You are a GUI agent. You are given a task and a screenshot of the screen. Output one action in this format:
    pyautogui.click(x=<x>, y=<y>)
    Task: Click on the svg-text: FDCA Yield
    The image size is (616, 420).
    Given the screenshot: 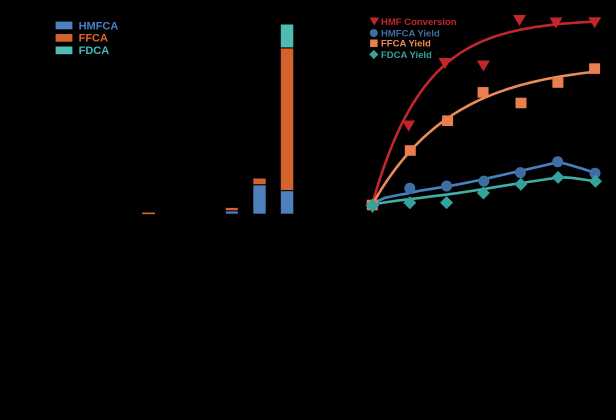 What is the action you would take?
    pyautogui.click(x=406, y=55)
    